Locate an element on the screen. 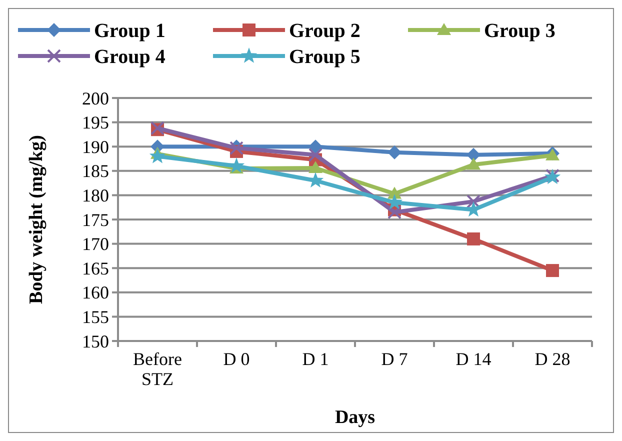 The image size is (622, 441). y-tick-label: 170 is located at coordinates (95, 244).